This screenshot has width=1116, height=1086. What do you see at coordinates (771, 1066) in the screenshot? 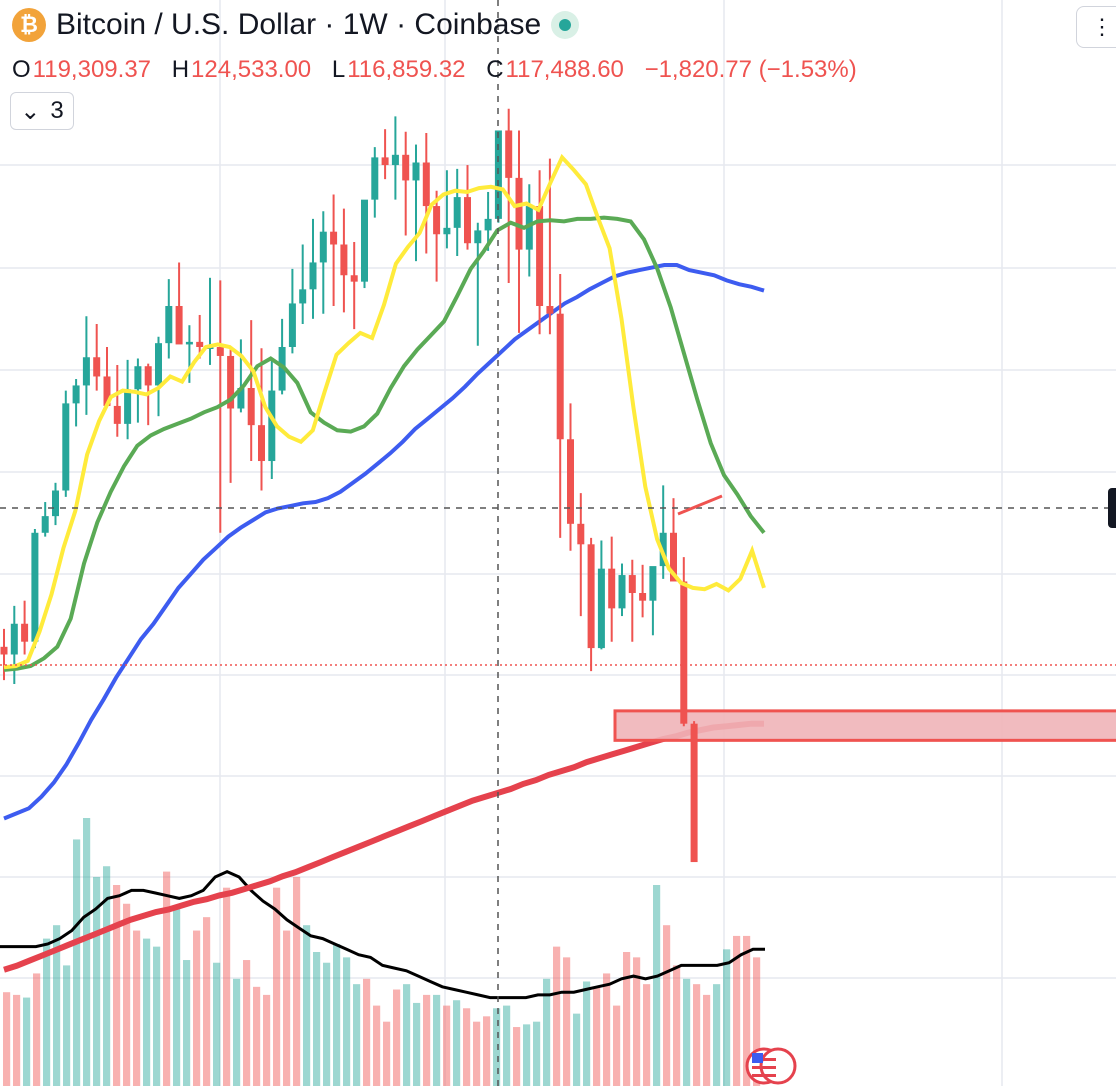
I see `us-flag-event-icon` at bounding box center [771, 1066].